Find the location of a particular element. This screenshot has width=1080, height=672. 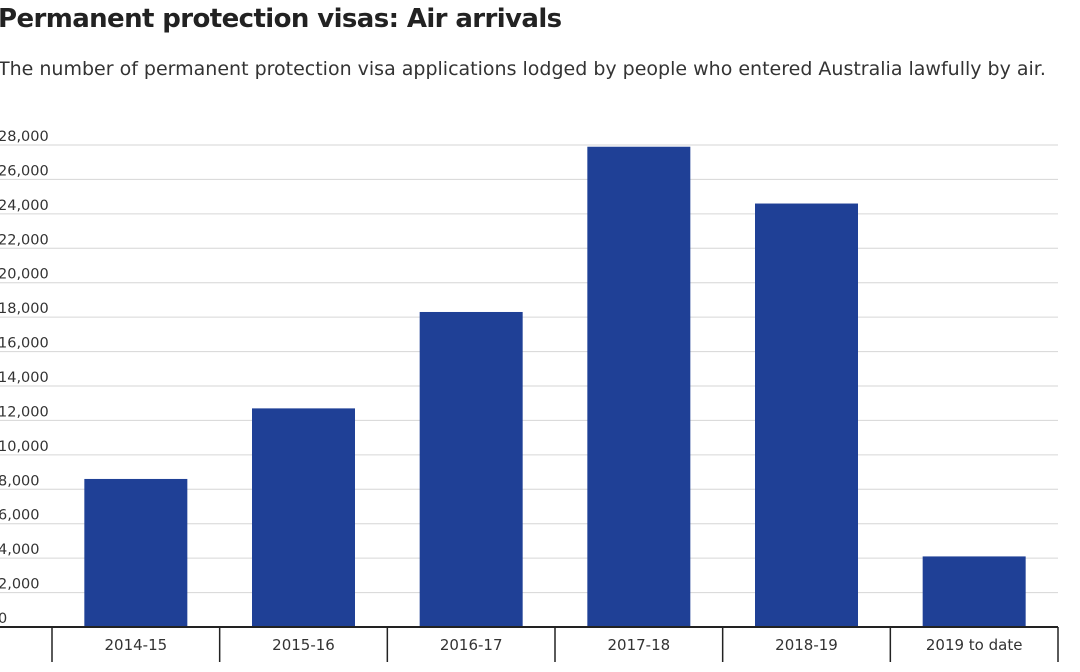

y-tick-label: 26,000 is located at coordinates (24, 171).